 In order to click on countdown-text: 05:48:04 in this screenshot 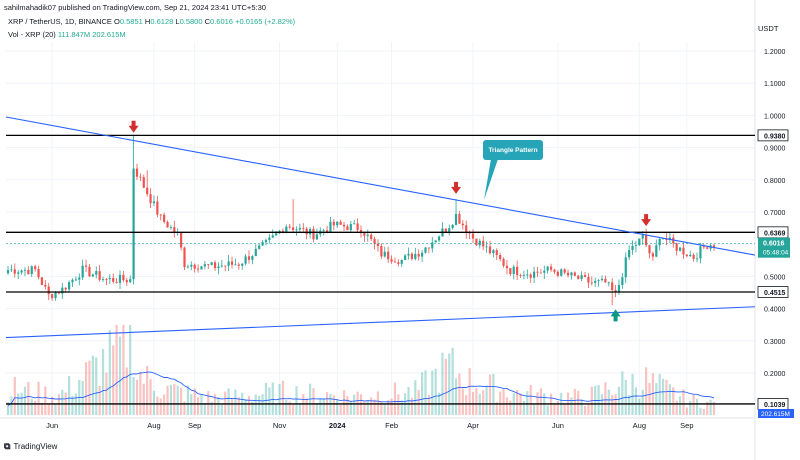, I will do `click(776, 253)`.